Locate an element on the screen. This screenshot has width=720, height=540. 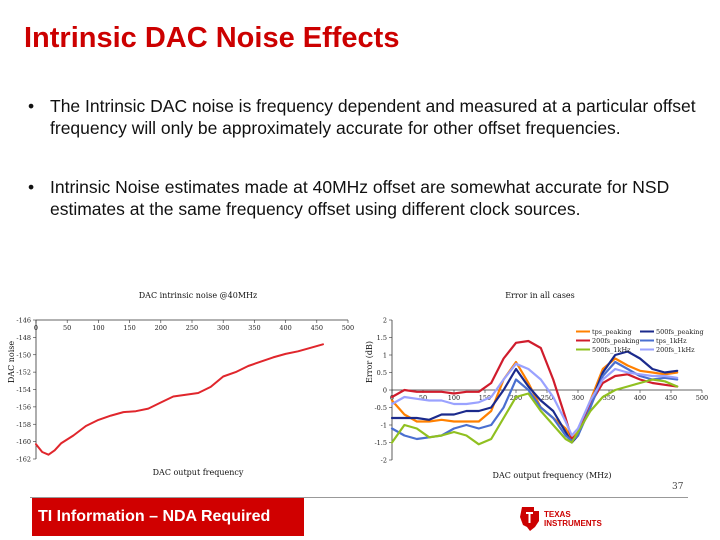
legend-label: tps_peaking is located at coordinates (612, 332).